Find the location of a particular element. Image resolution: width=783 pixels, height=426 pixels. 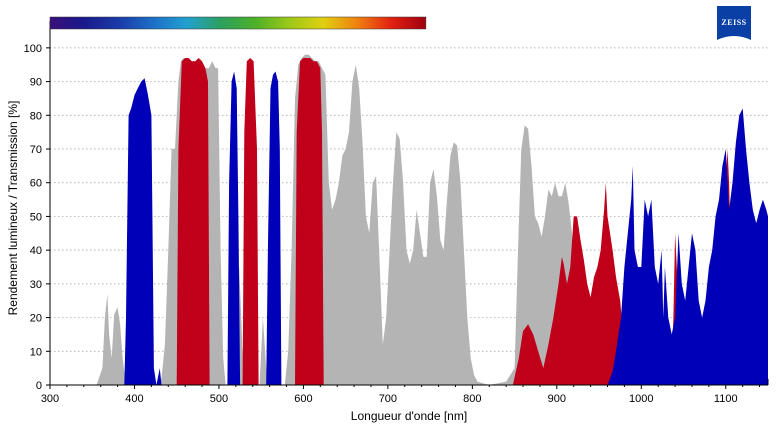

zeiss-logo: ZEISS is located at coordinates (734, 23).